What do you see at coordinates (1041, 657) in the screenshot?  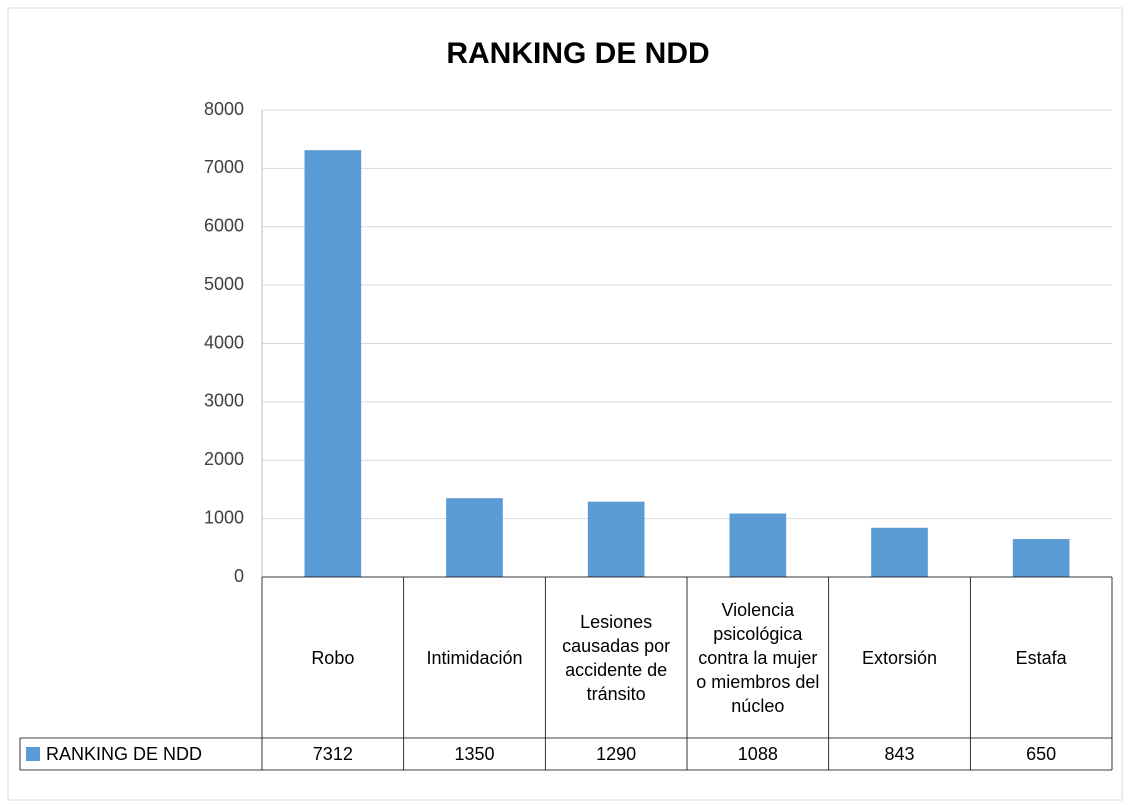 I see `x-tick-label: Estafa` at bounding box center [1041, 657].